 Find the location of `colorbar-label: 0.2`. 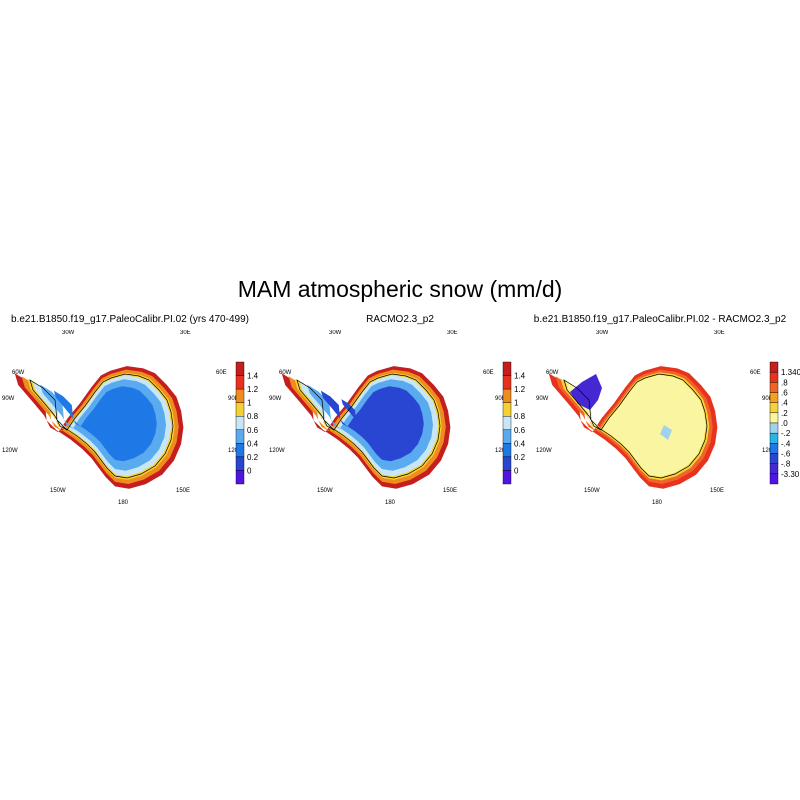

colorbar-label: 0.2 is located at coordinates (520, 457).